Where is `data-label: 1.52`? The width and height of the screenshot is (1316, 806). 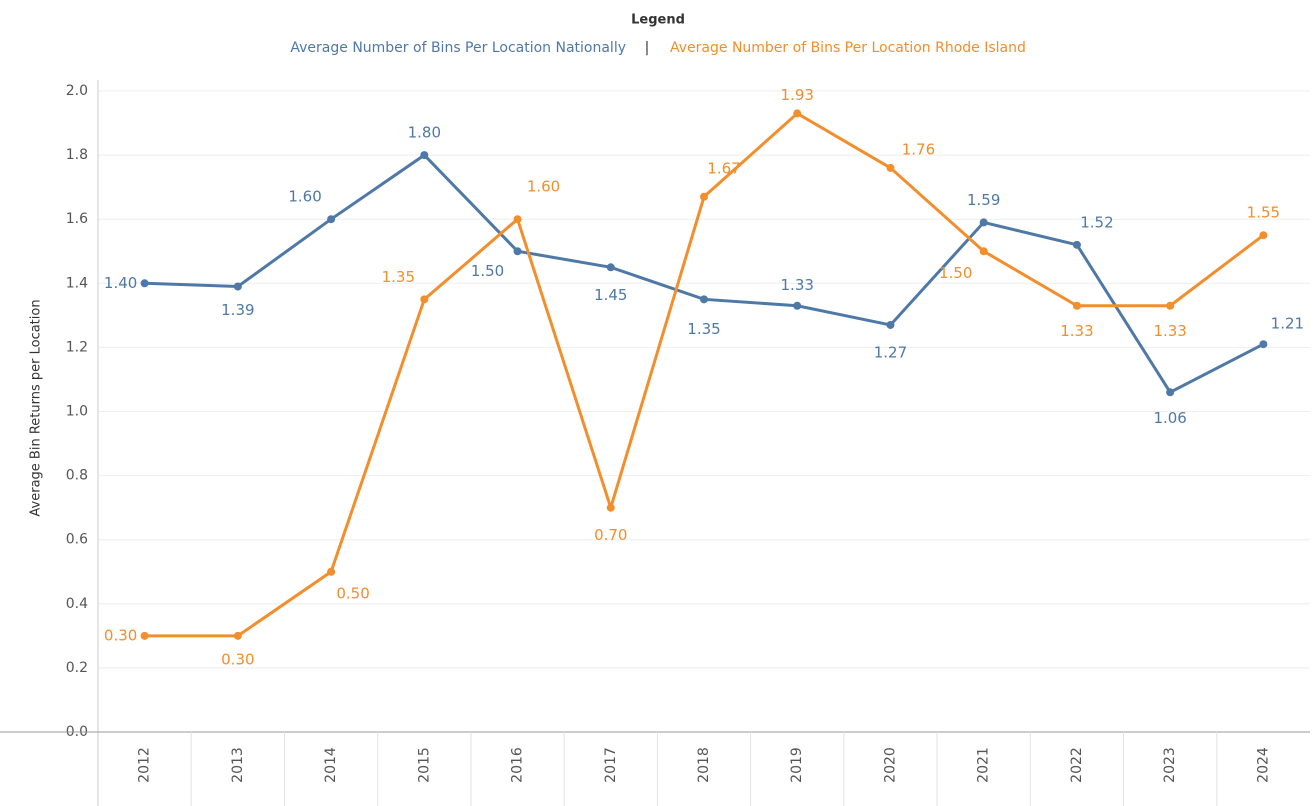 data-label: 1.52 is located at coordinates (1096, 222).